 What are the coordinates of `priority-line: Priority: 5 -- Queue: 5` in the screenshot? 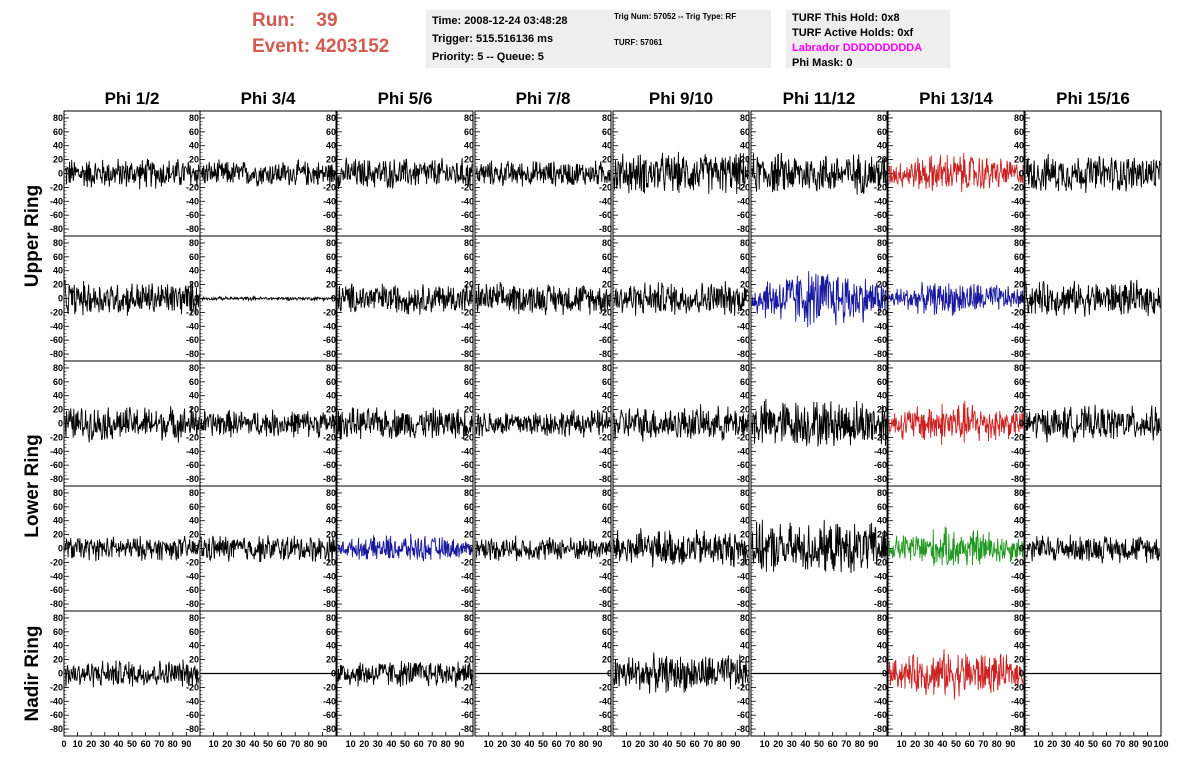 It's located at (488, 57).